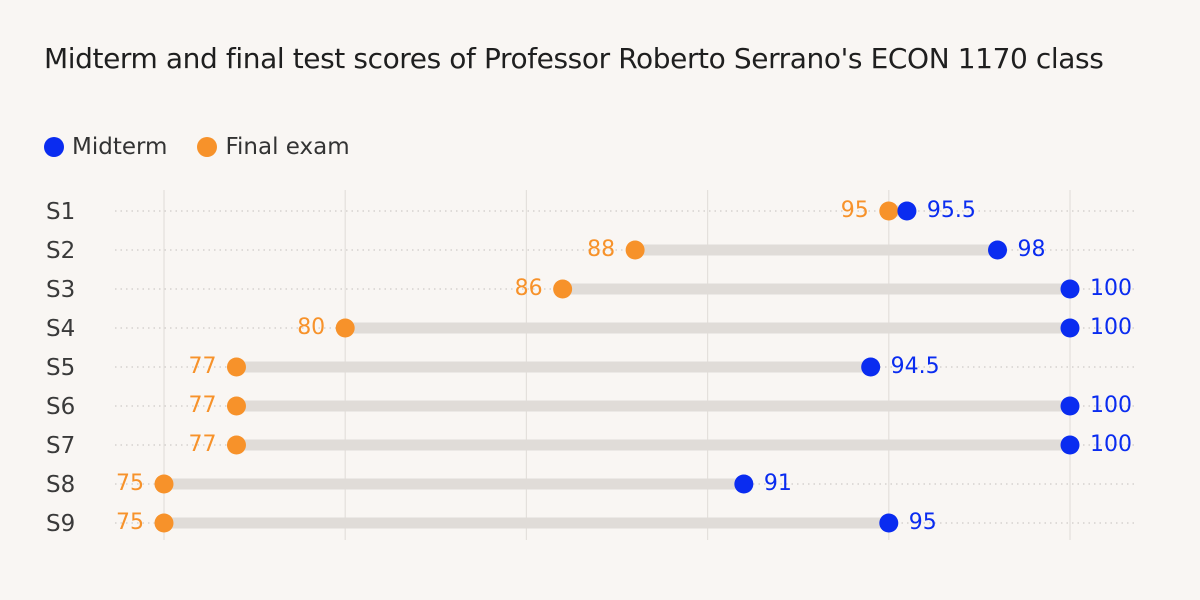 The height and width of the screenshot is (600, 1200). I want to click on row-label: S9, so click(60, 524).